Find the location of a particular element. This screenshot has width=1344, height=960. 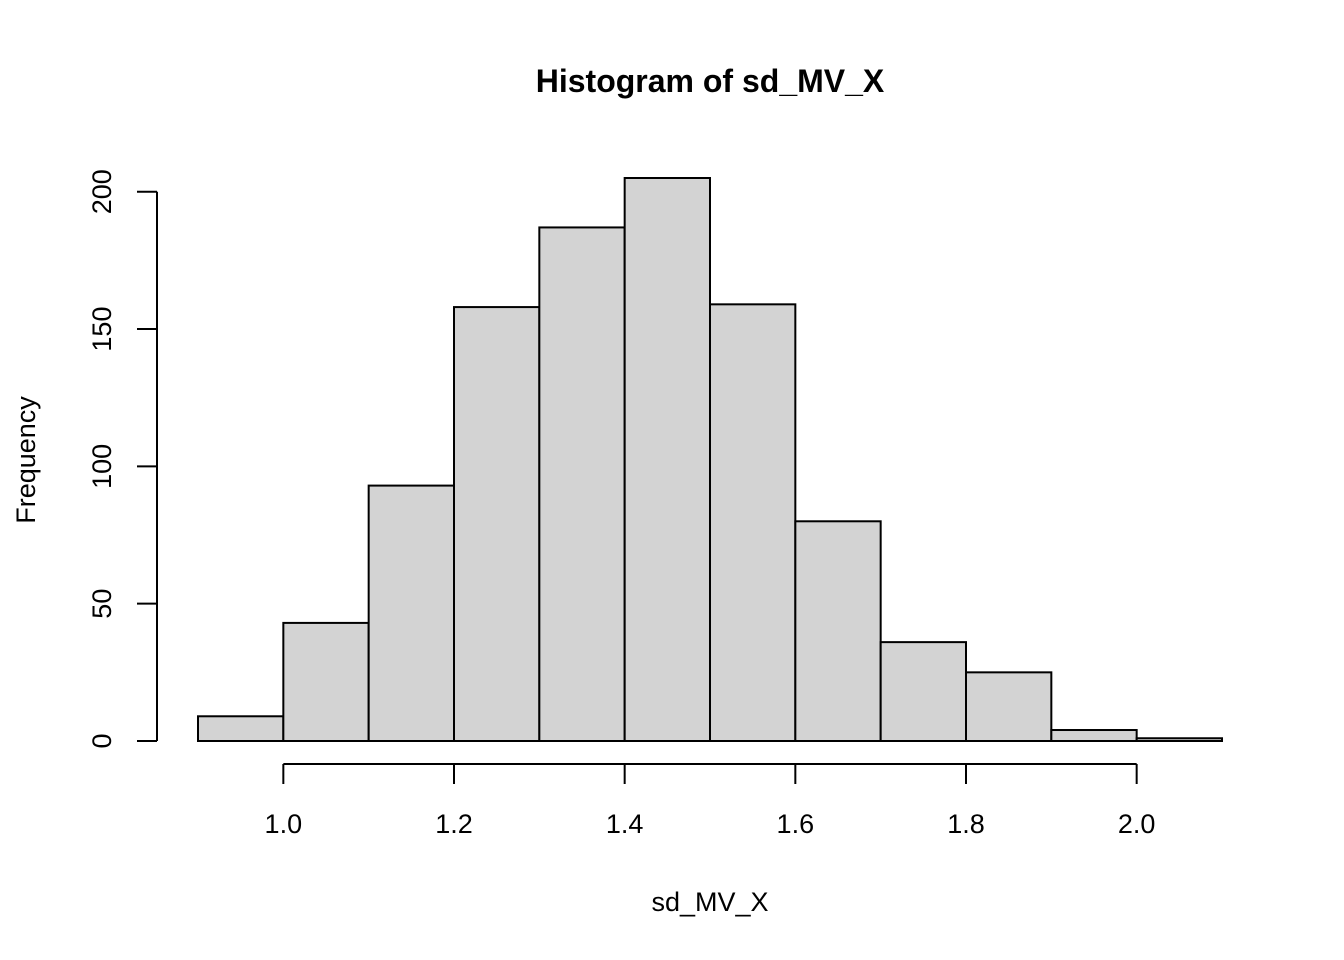

chart-title: Histogram of sd_MV_X is located at coordinates (710, 81).